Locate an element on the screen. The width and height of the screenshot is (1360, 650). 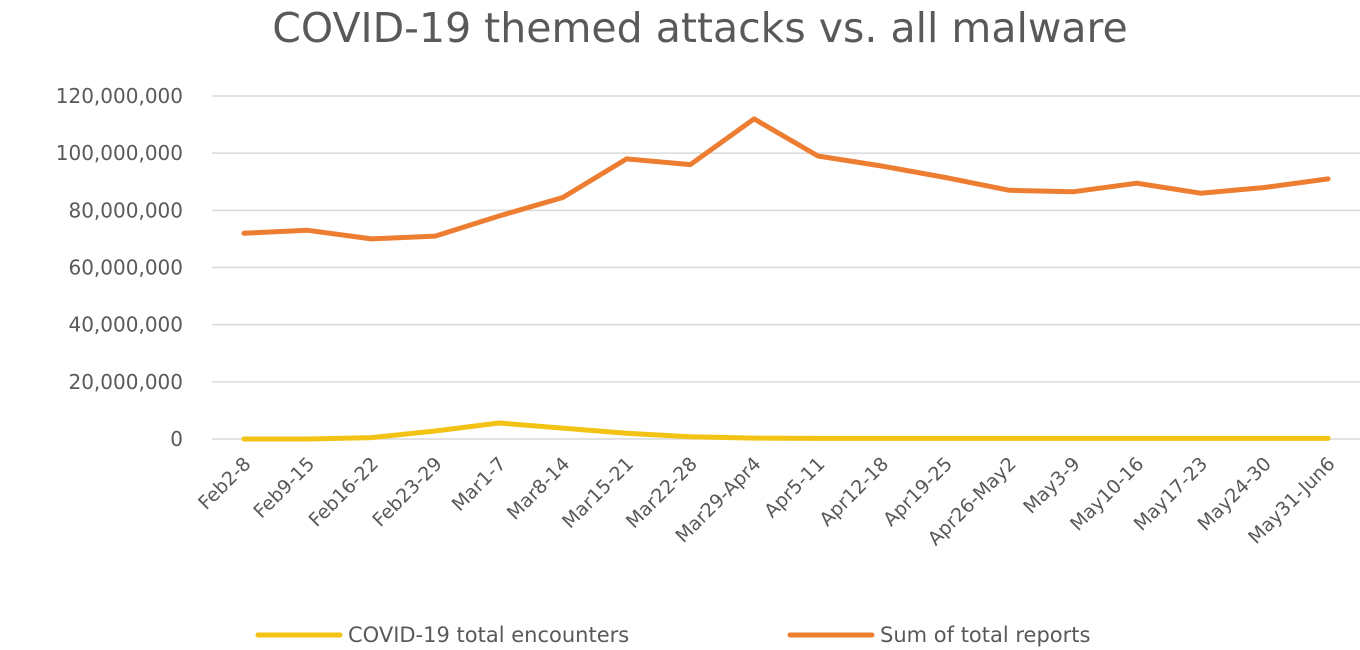
y-tick-label: 60,000,000 is located at coordinates (125, 268).